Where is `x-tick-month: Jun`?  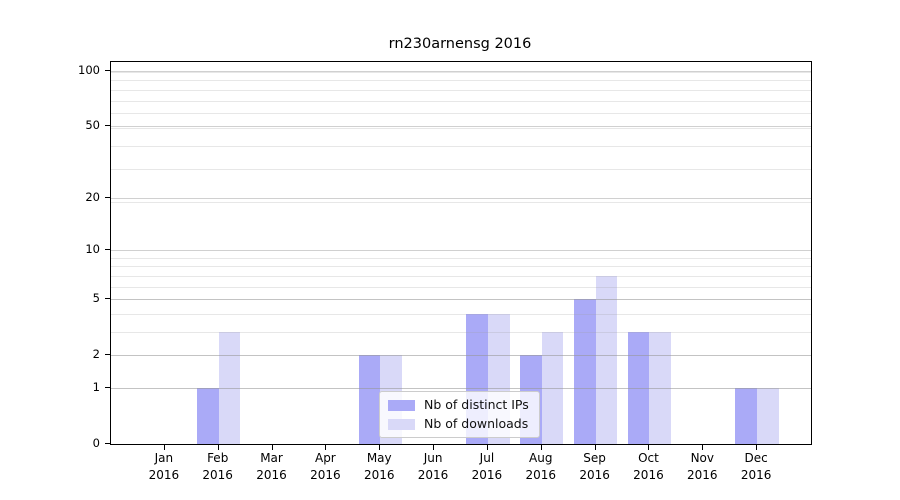 x-tick-month: Jun is located at coordinates (433, 458).